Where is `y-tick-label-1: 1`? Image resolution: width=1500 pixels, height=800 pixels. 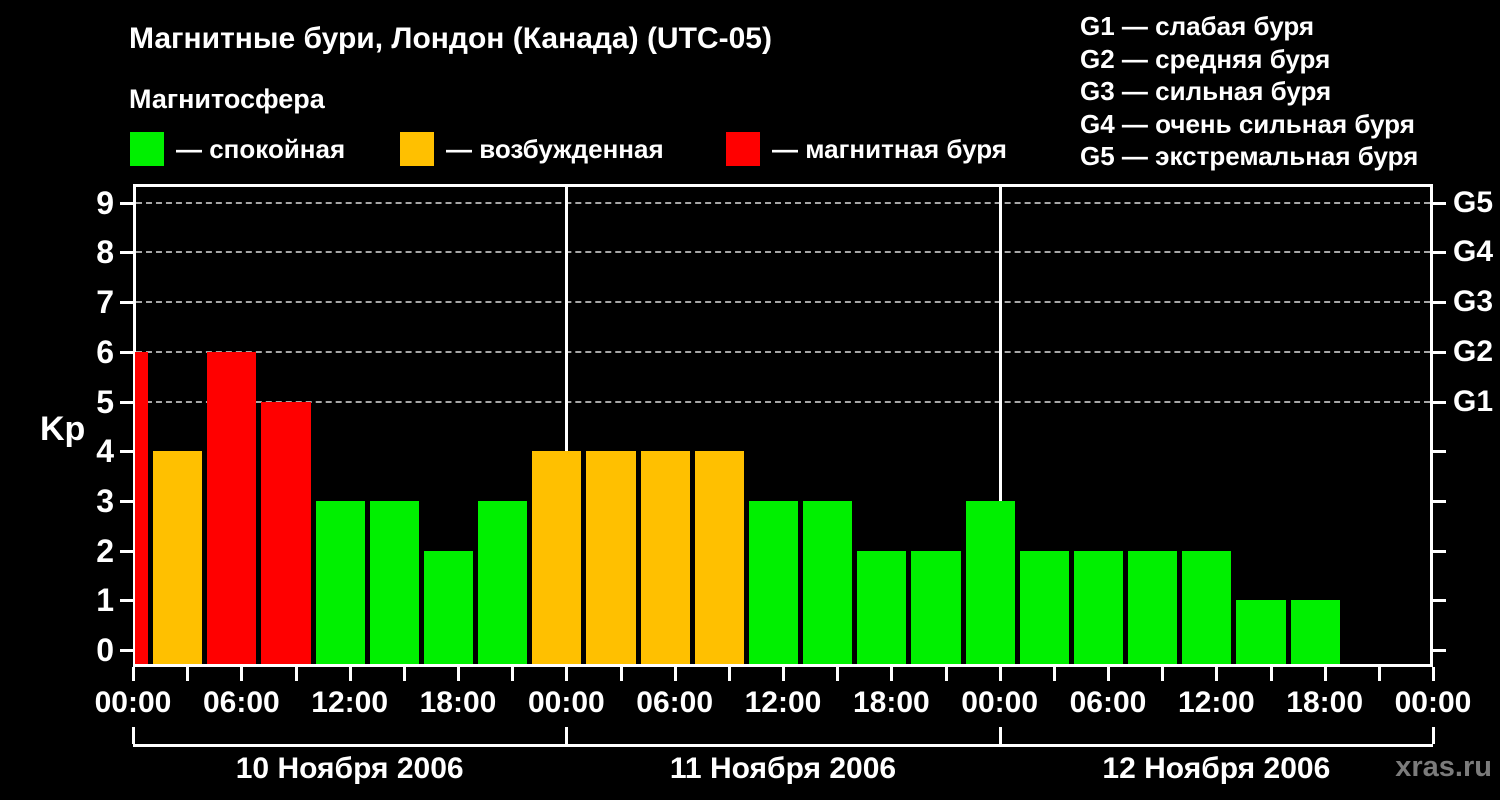 y-tick-label-1: 1 is located at coordinates (105, 600).